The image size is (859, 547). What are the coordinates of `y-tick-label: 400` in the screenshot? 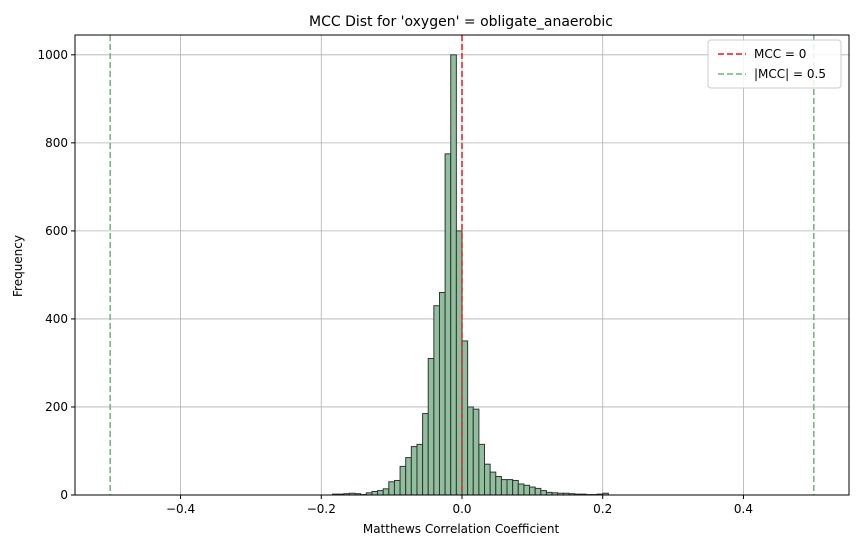 It's located at (56, 319).